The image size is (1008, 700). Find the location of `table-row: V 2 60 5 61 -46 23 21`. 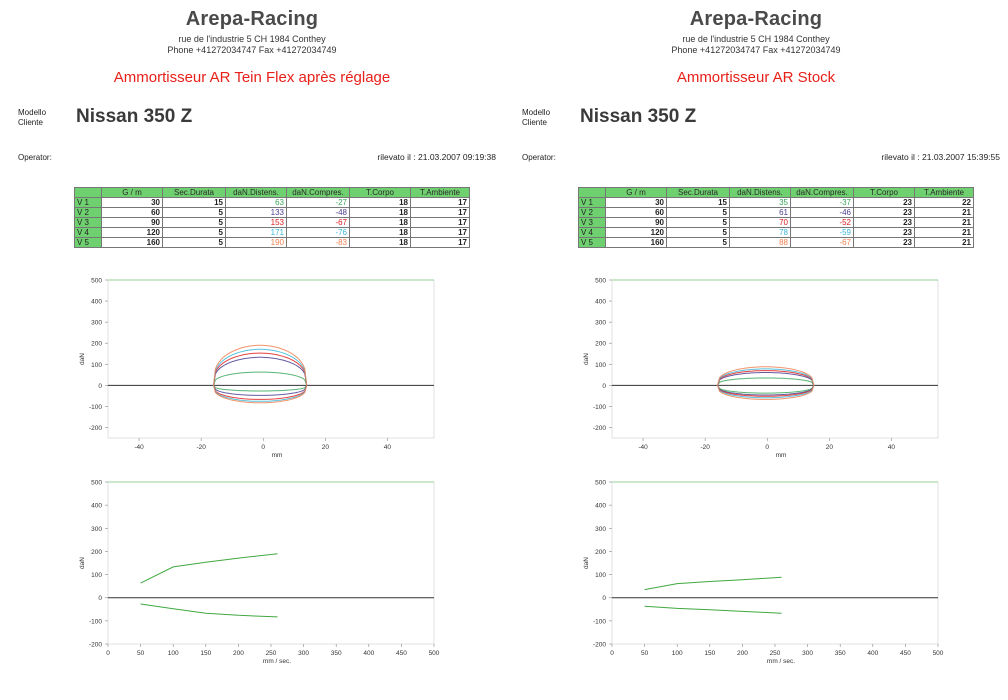

table-row: V 2 60 5 61 -46 23 21 is located at coordinates (776, 212).